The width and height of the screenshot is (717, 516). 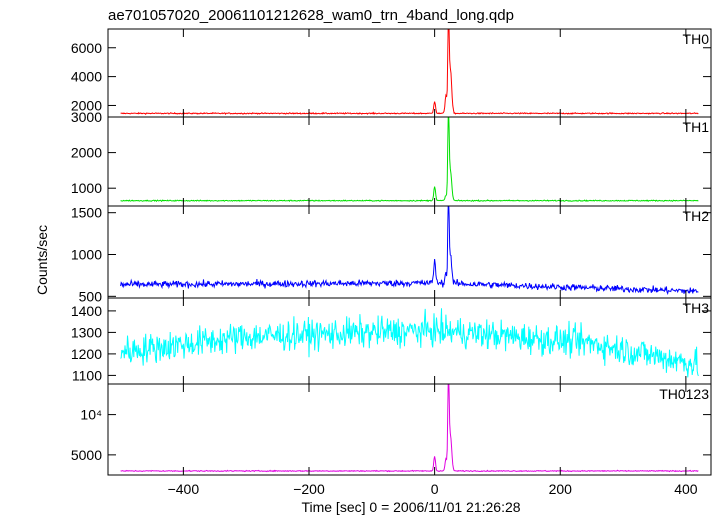 What do you see at coordinates (696, 308) in the screenshot?
I see `panel-label-th3: TH3` at bounding box center [696, 308].